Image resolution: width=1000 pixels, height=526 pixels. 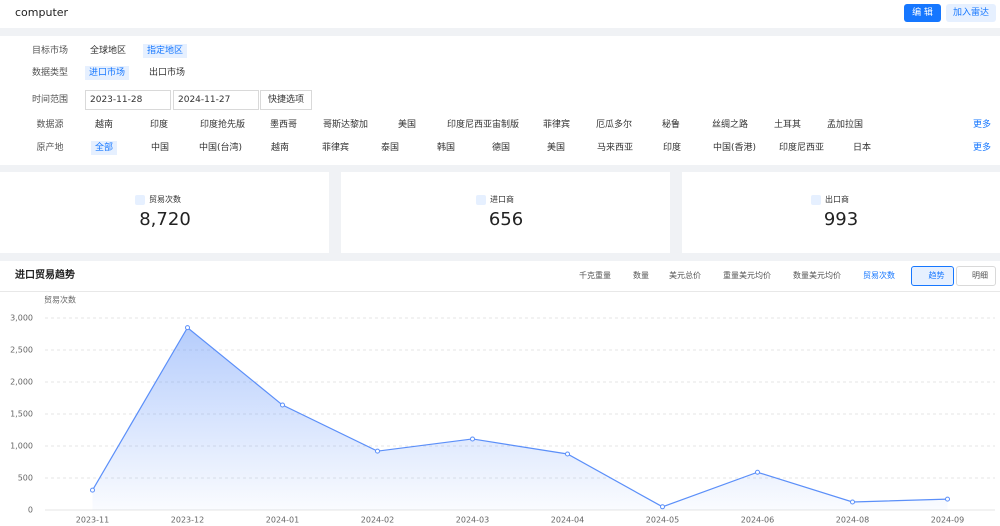 What do you see at coordinates (685, 275) in the screenshot?
I see `metric-tab: 美元总价` at bounding box center [685, 275].